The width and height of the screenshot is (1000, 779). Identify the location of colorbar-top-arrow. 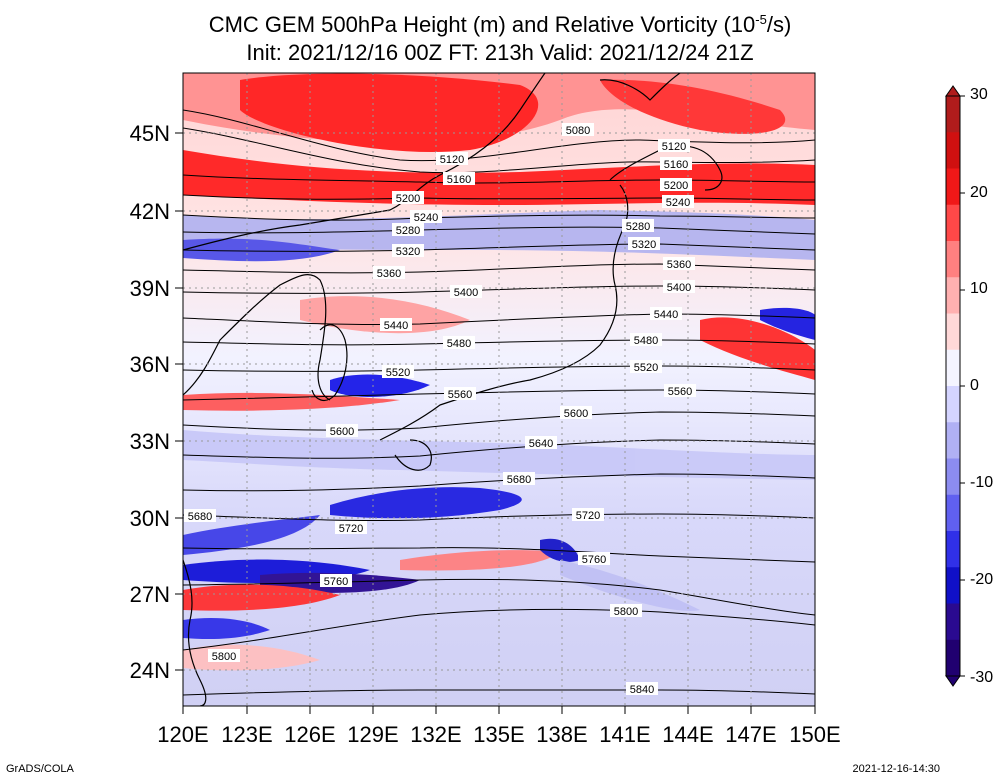
(953, 91).